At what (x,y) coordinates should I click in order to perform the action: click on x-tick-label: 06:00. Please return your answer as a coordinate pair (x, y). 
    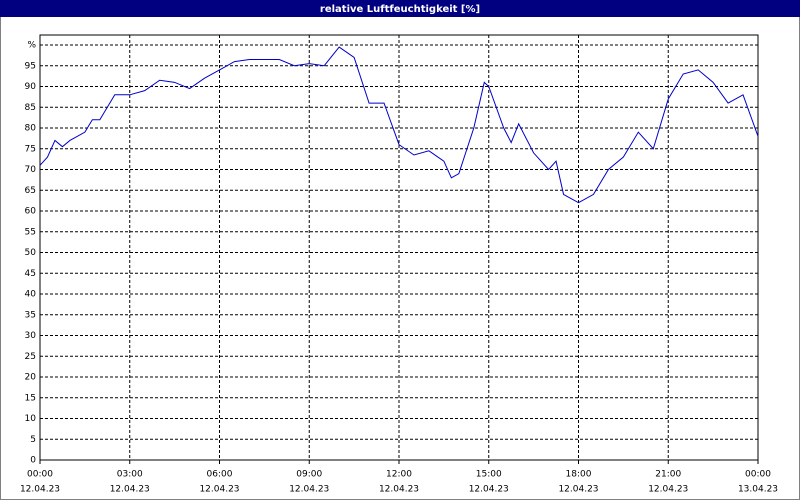
    Looking at the image, I should click on (220, 475).